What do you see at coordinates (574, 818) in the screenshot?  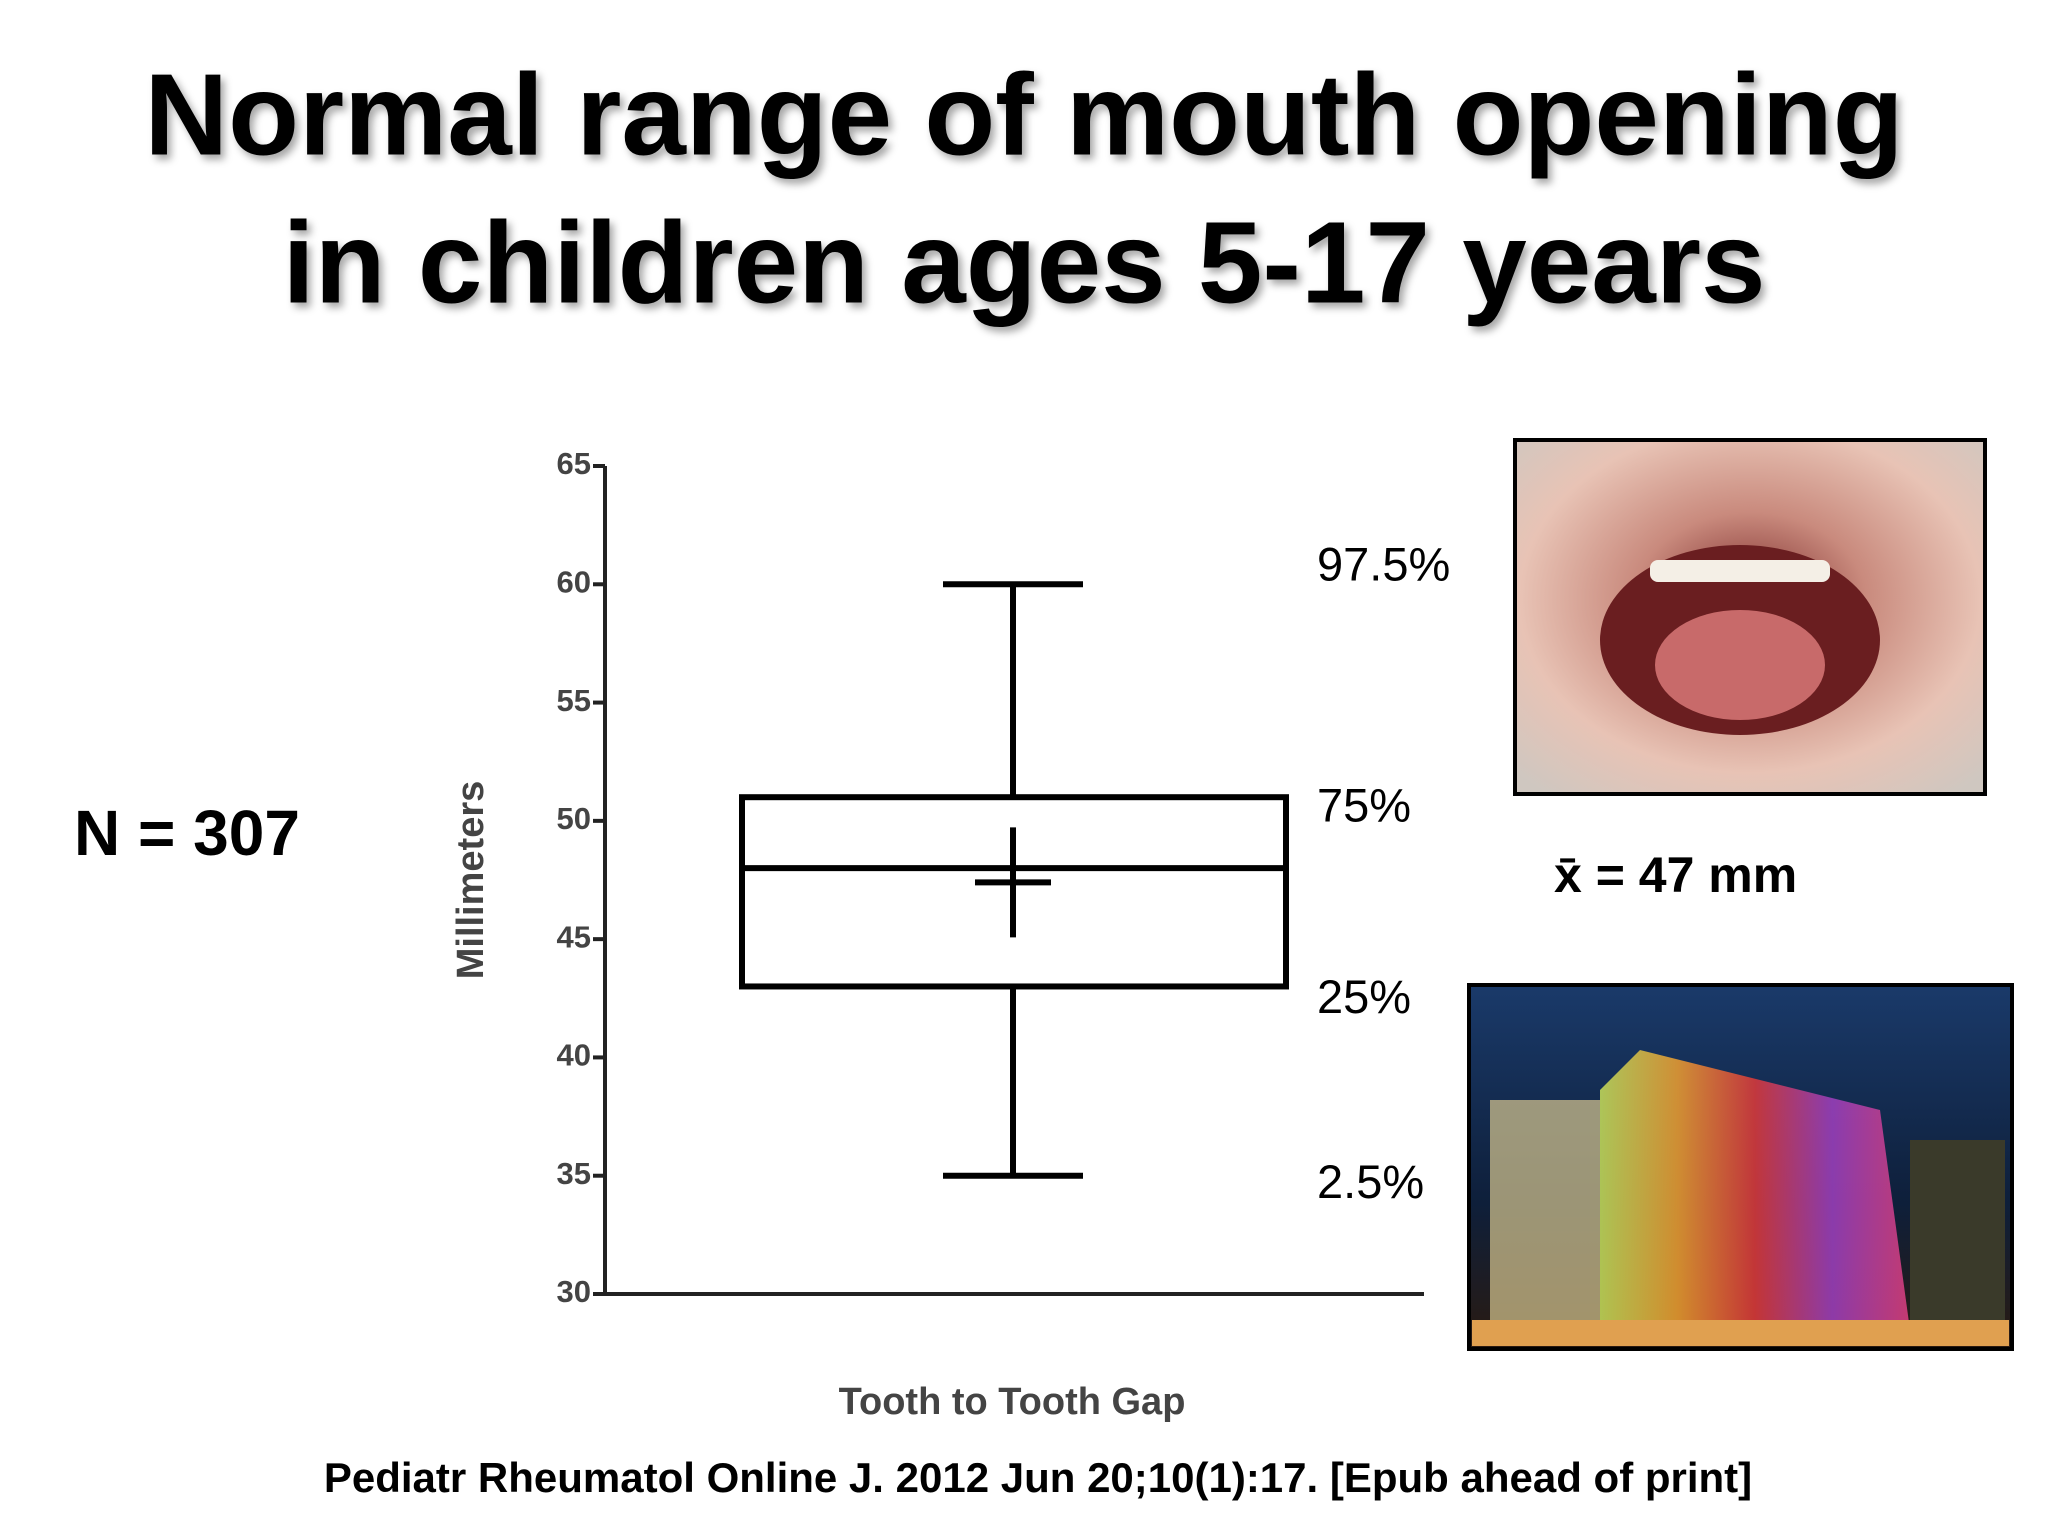 I see `y-tick-label: 50` at bounding box center [574, 818].